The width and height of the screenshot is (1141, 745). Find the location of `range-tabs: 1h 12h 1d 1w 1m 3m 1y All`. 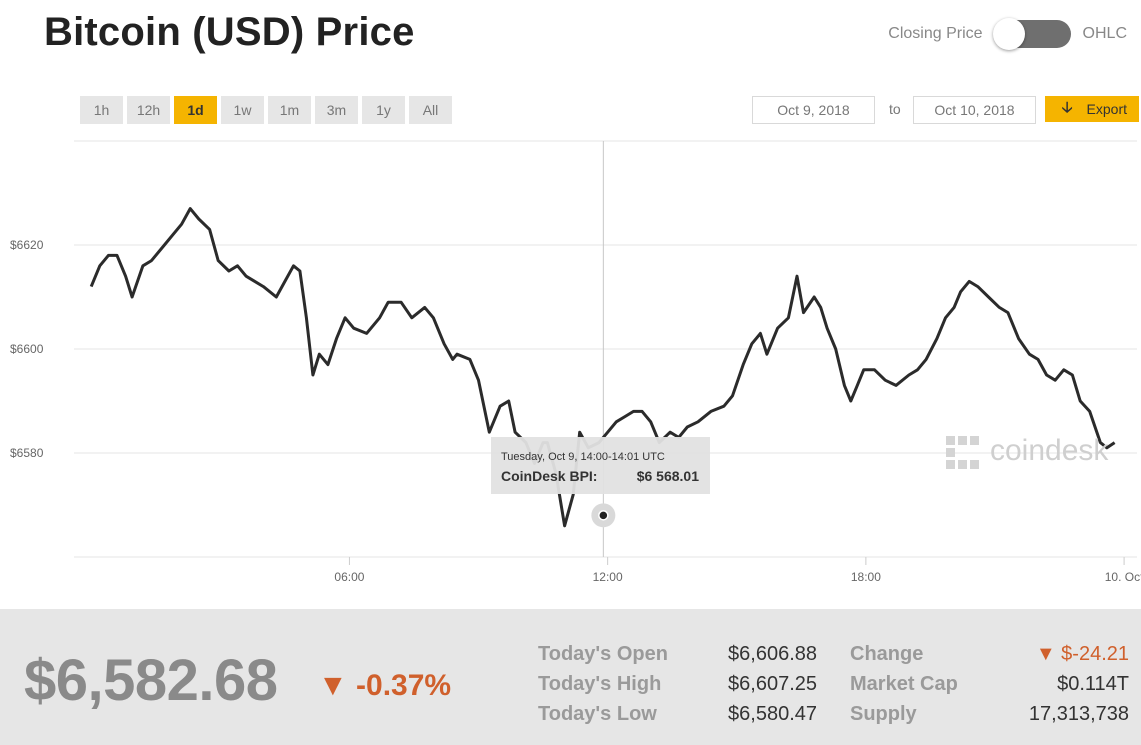

range-tabs: 1h 12h 1d 1w 1m 3m 1y All is located at coordinates (266, 110).